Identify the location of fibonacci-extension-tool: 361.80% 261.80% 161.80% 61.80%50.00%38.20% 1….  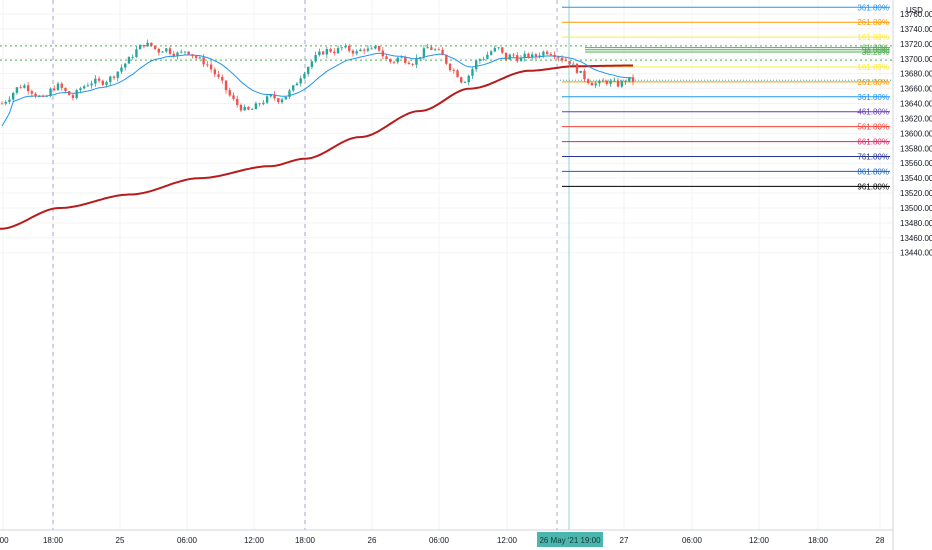
(726, 97).